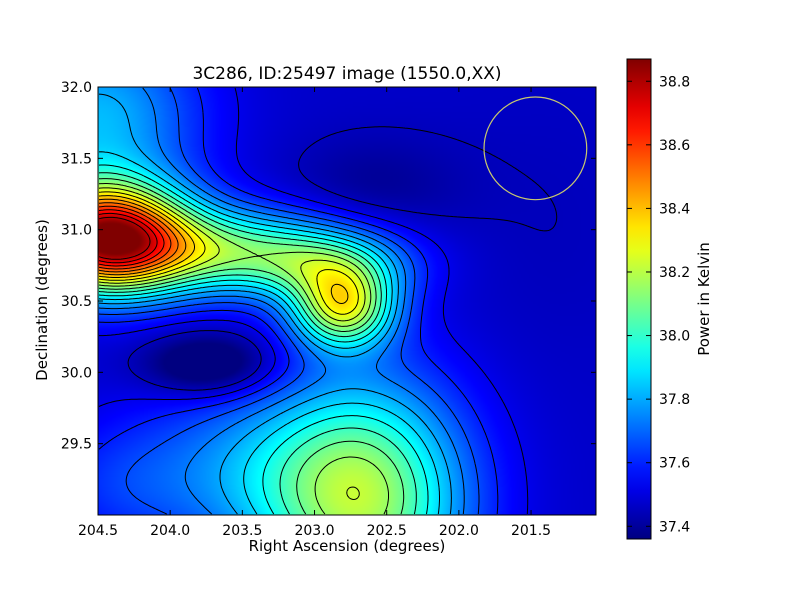  Describe the element at coordinates (639, 299) in the screenshot. I see `colorbar-gradient` at that location.